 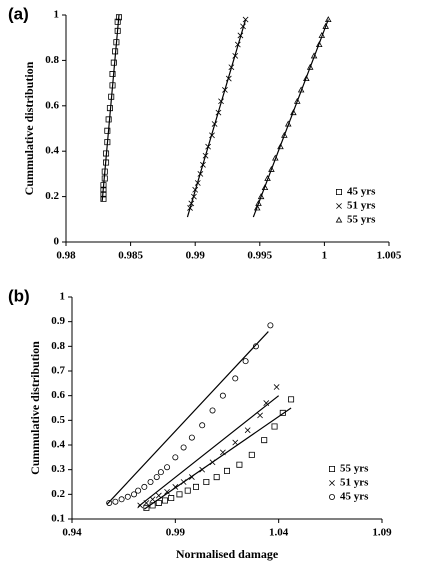 What do you see at coordinates (58, 469) in the screenshot?
I see `y-tick-label: 0.3` at bounding box center [58, 469].